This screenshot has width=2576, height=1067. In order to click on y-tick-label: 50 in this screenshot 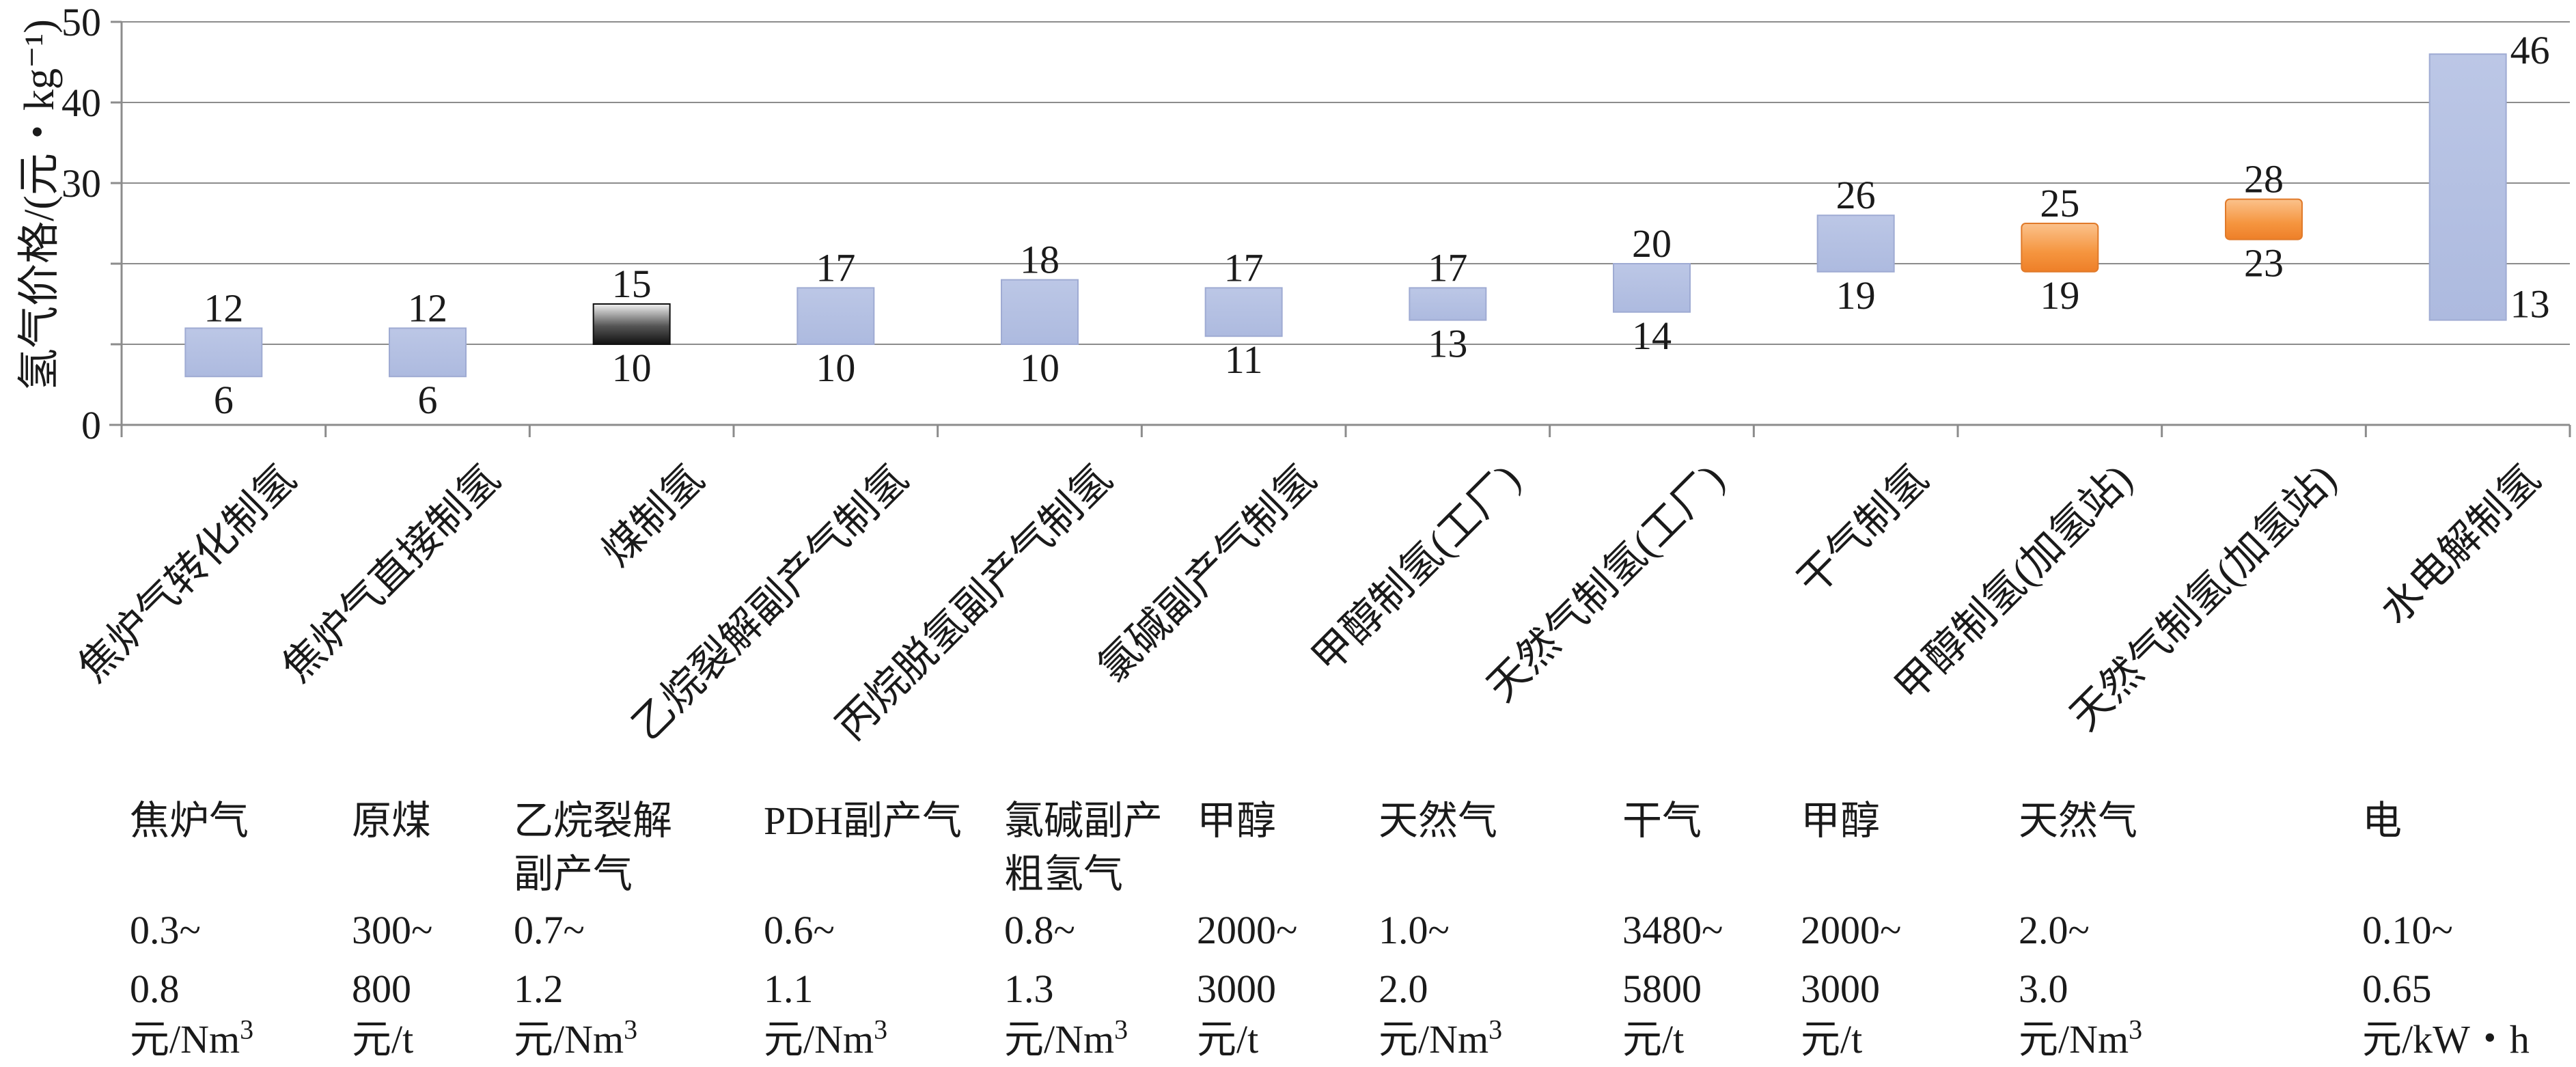, I will do `click(81, 22)`.